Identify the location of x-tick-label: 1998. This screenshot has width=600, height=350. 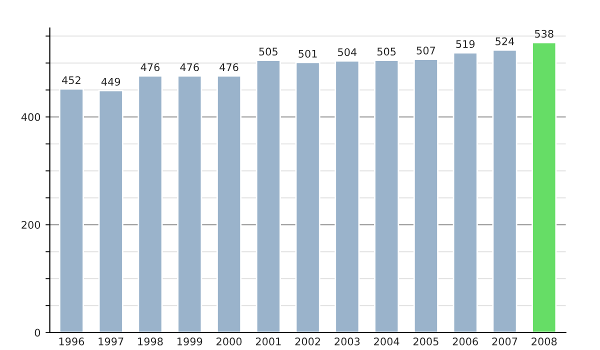
(150, 342).